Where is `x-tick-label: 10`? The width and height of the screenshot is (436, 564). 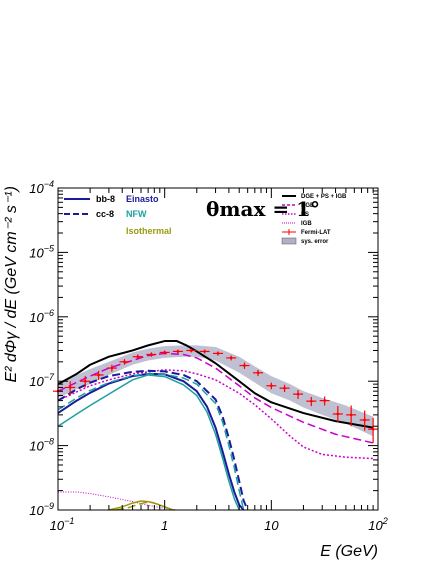 x-tick-label: 10 is located at coordinates (271, 525).